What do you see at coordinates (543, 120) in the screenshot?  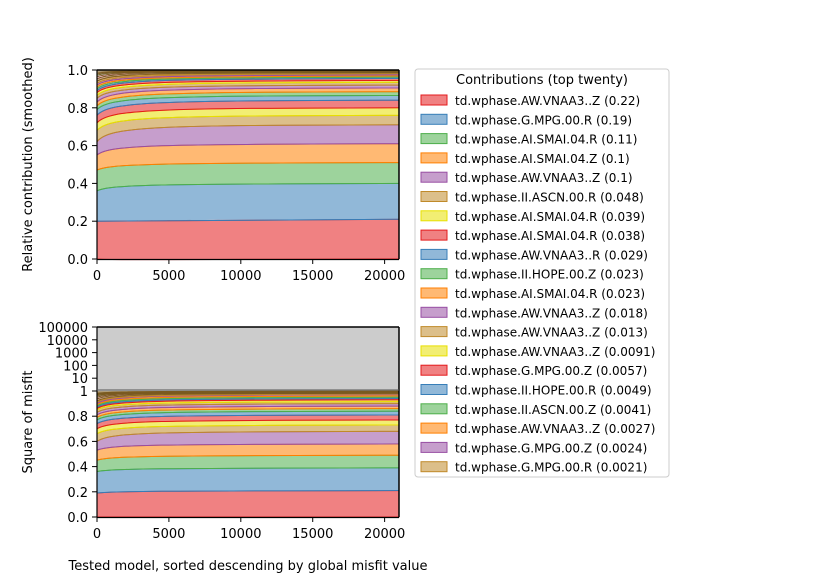 I see `legend-entry-label: td.wphase.G.MPG.00.R (0.19)` at bounding box center [543, 120].